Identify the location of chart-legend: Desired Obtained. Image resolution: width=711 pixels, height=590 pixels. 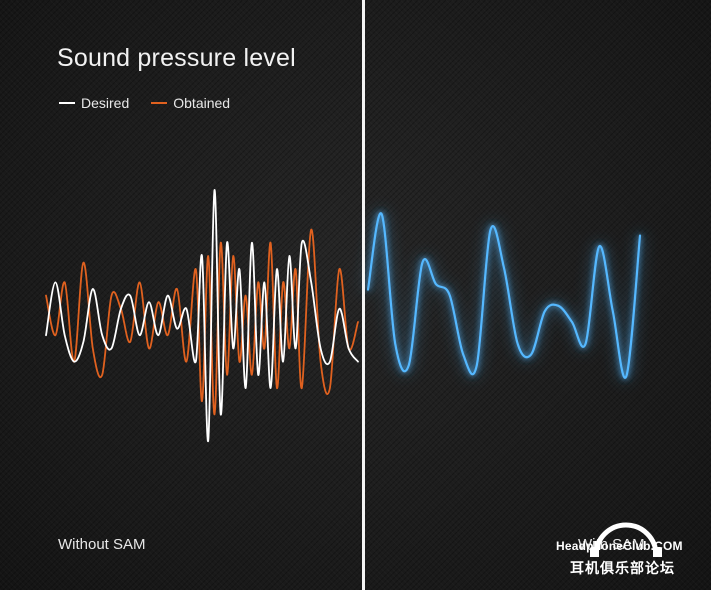
(144, 103).